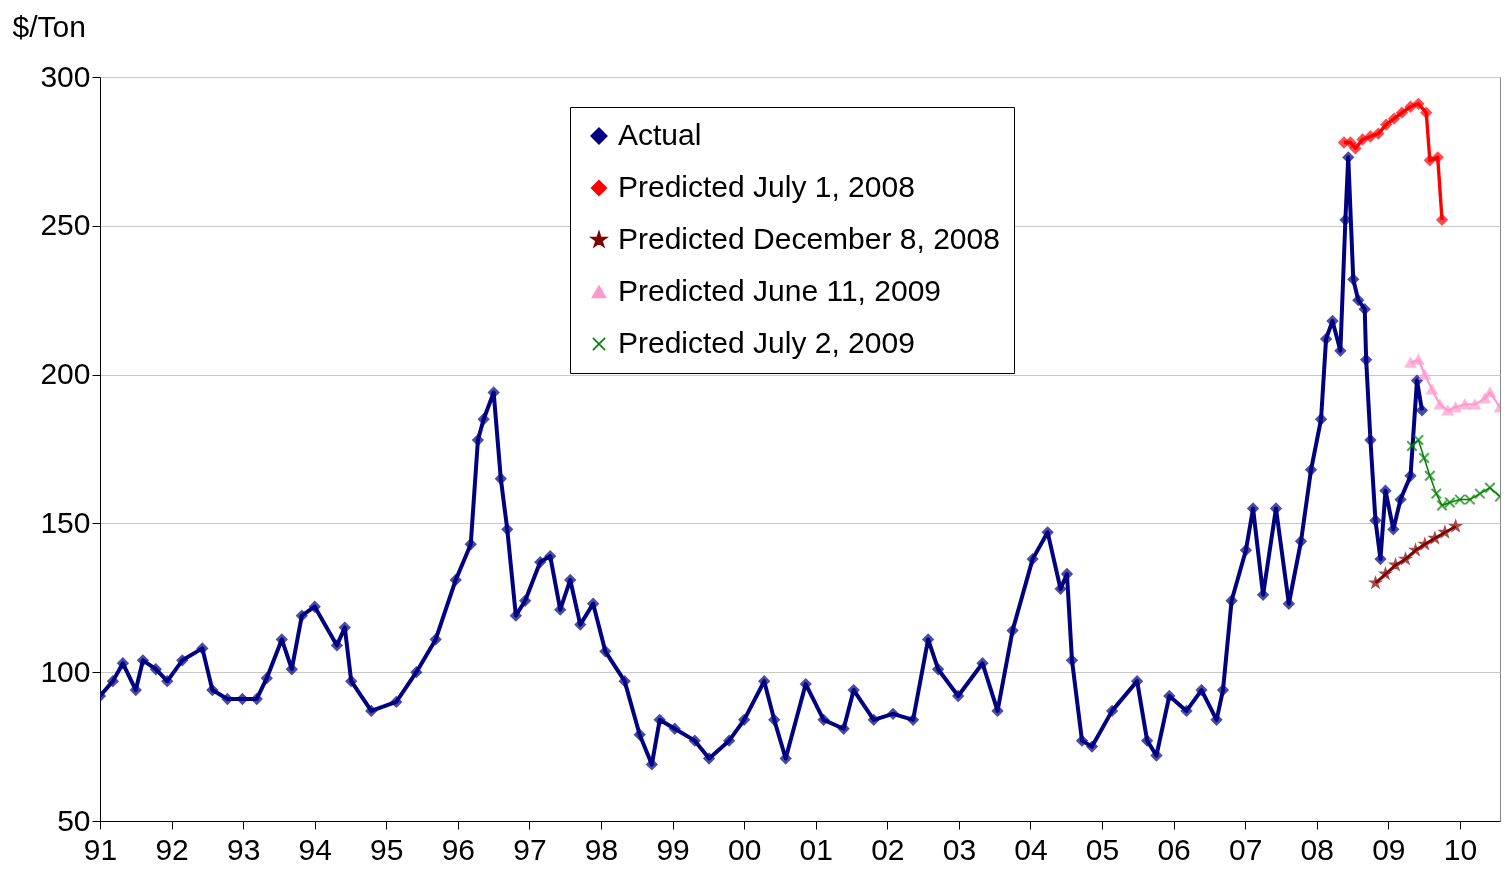 Image resolution: width=1512 pixels, height=890 pixels. What do you see at coordinates (65, 76) in the screenshot?
I see `y-tick-label: 300` at bounding box center [65, 76].